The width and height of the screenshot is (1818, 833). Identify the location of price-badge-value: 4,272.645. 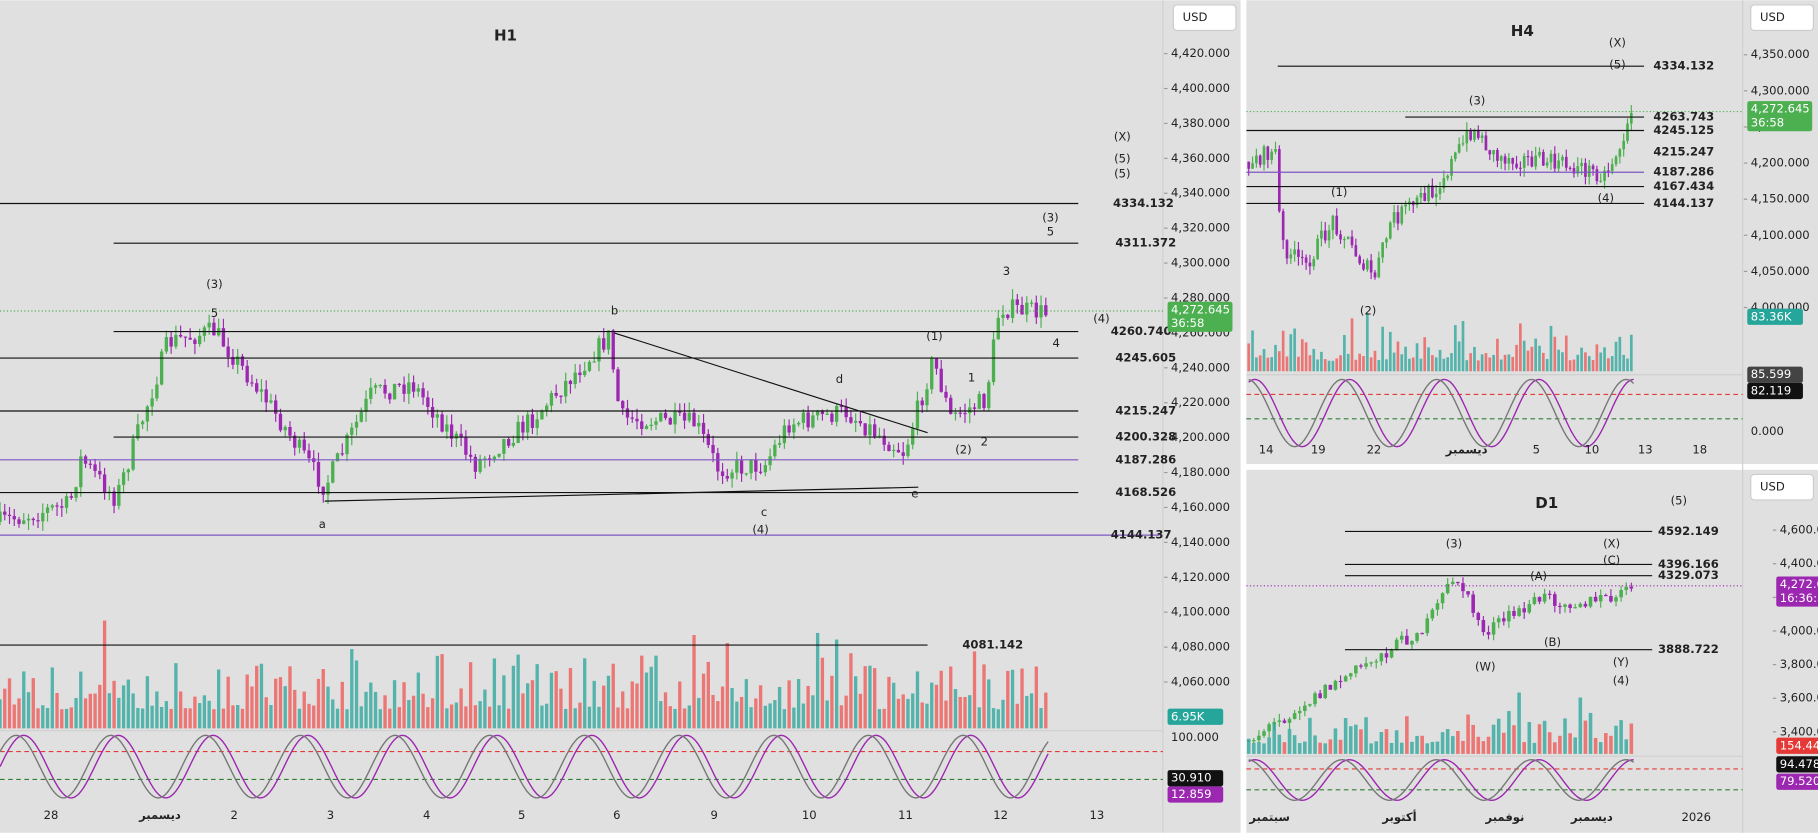
(1200, 309).